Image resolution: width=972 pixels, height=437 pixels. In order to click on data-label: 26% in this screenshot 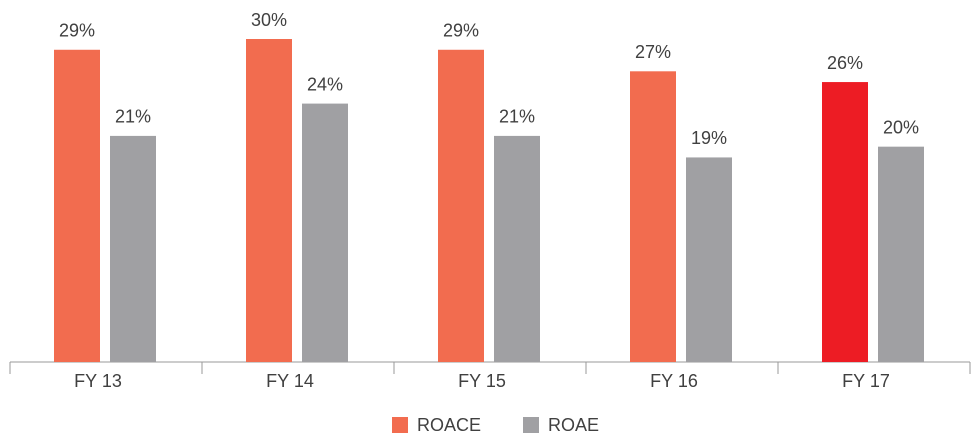, I will do `click(845, 63)`.